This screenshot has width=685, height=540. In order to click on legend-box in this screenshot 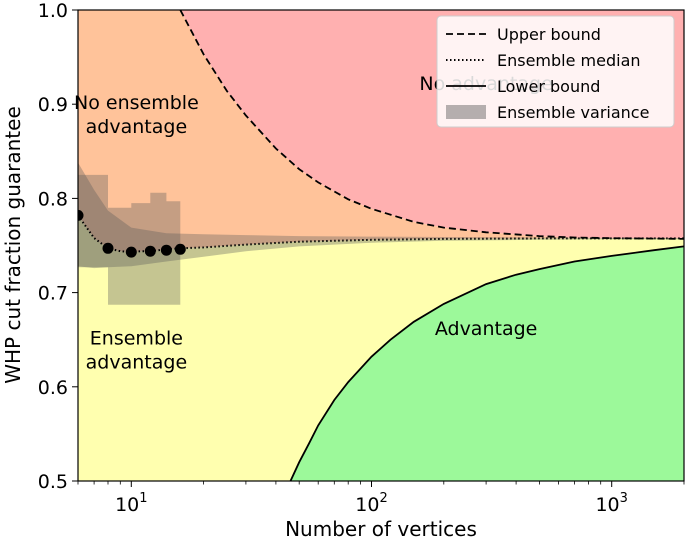, I will do `click(555, 71)`.